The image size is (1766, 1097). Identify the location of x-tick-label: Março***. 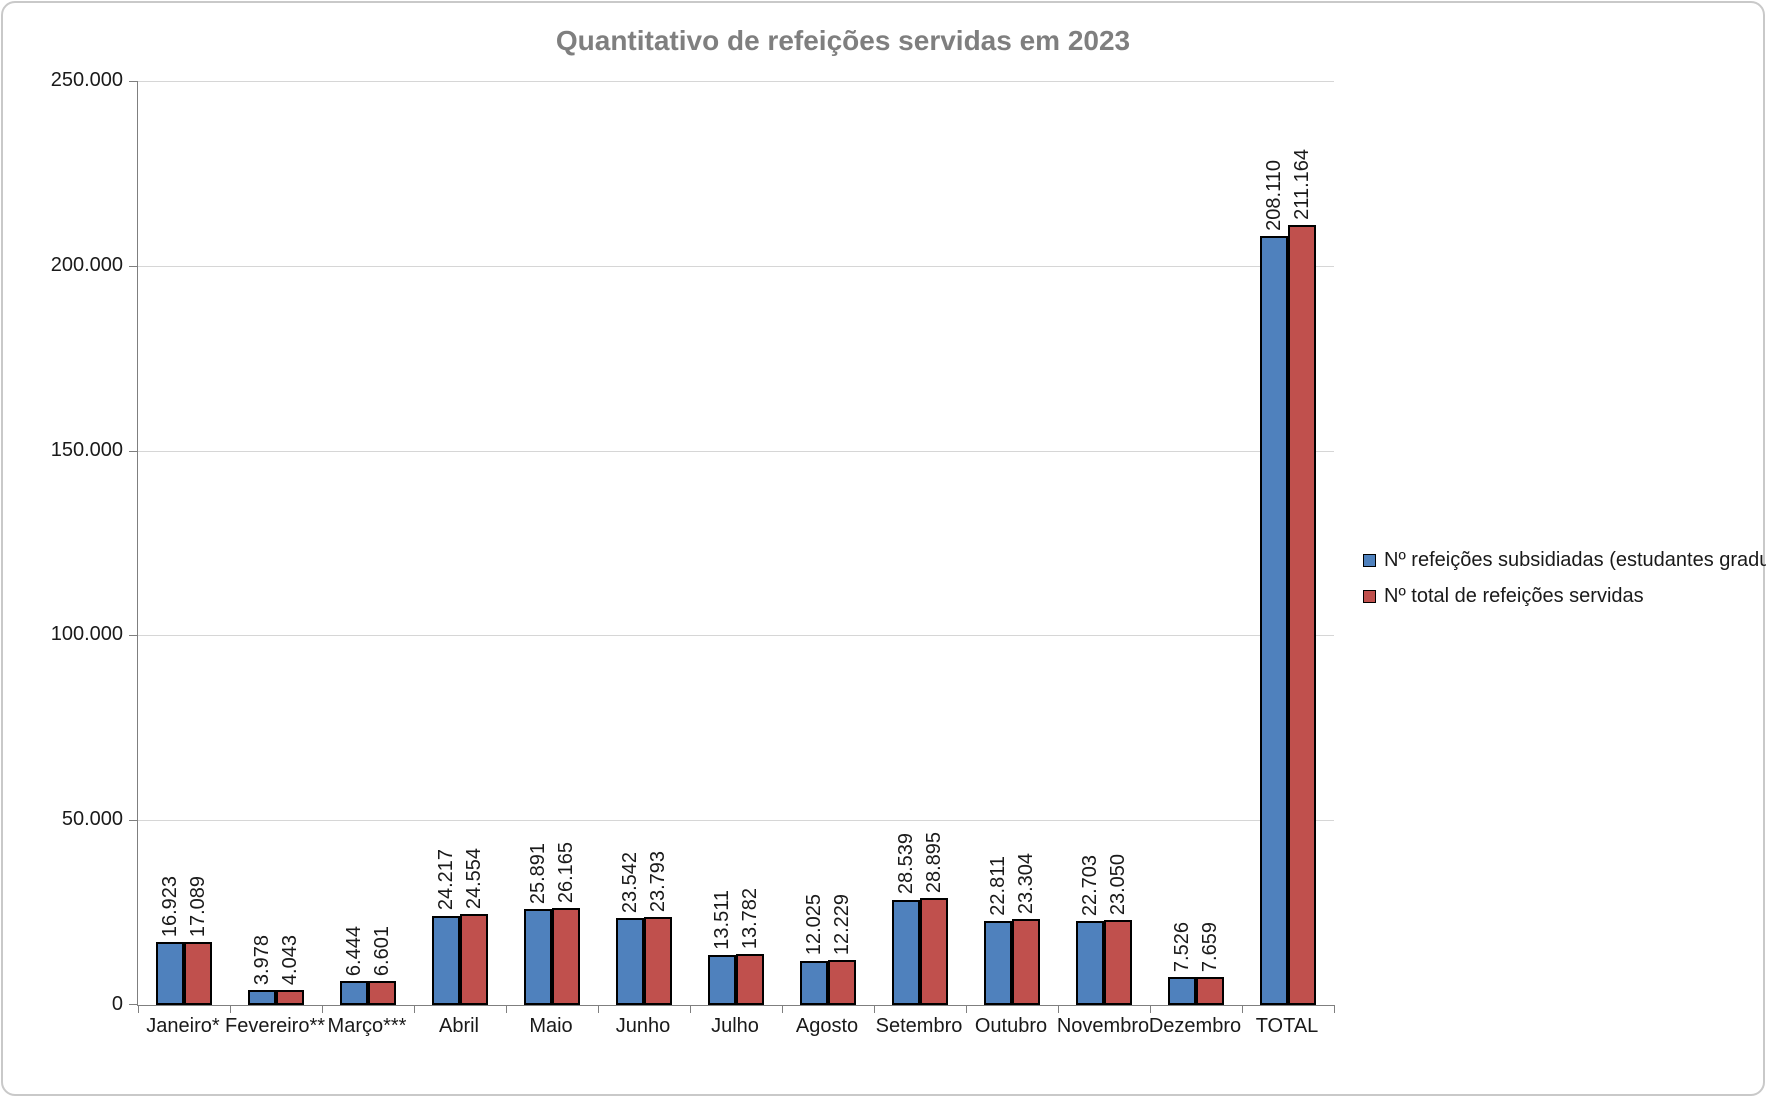
(367, 1026).